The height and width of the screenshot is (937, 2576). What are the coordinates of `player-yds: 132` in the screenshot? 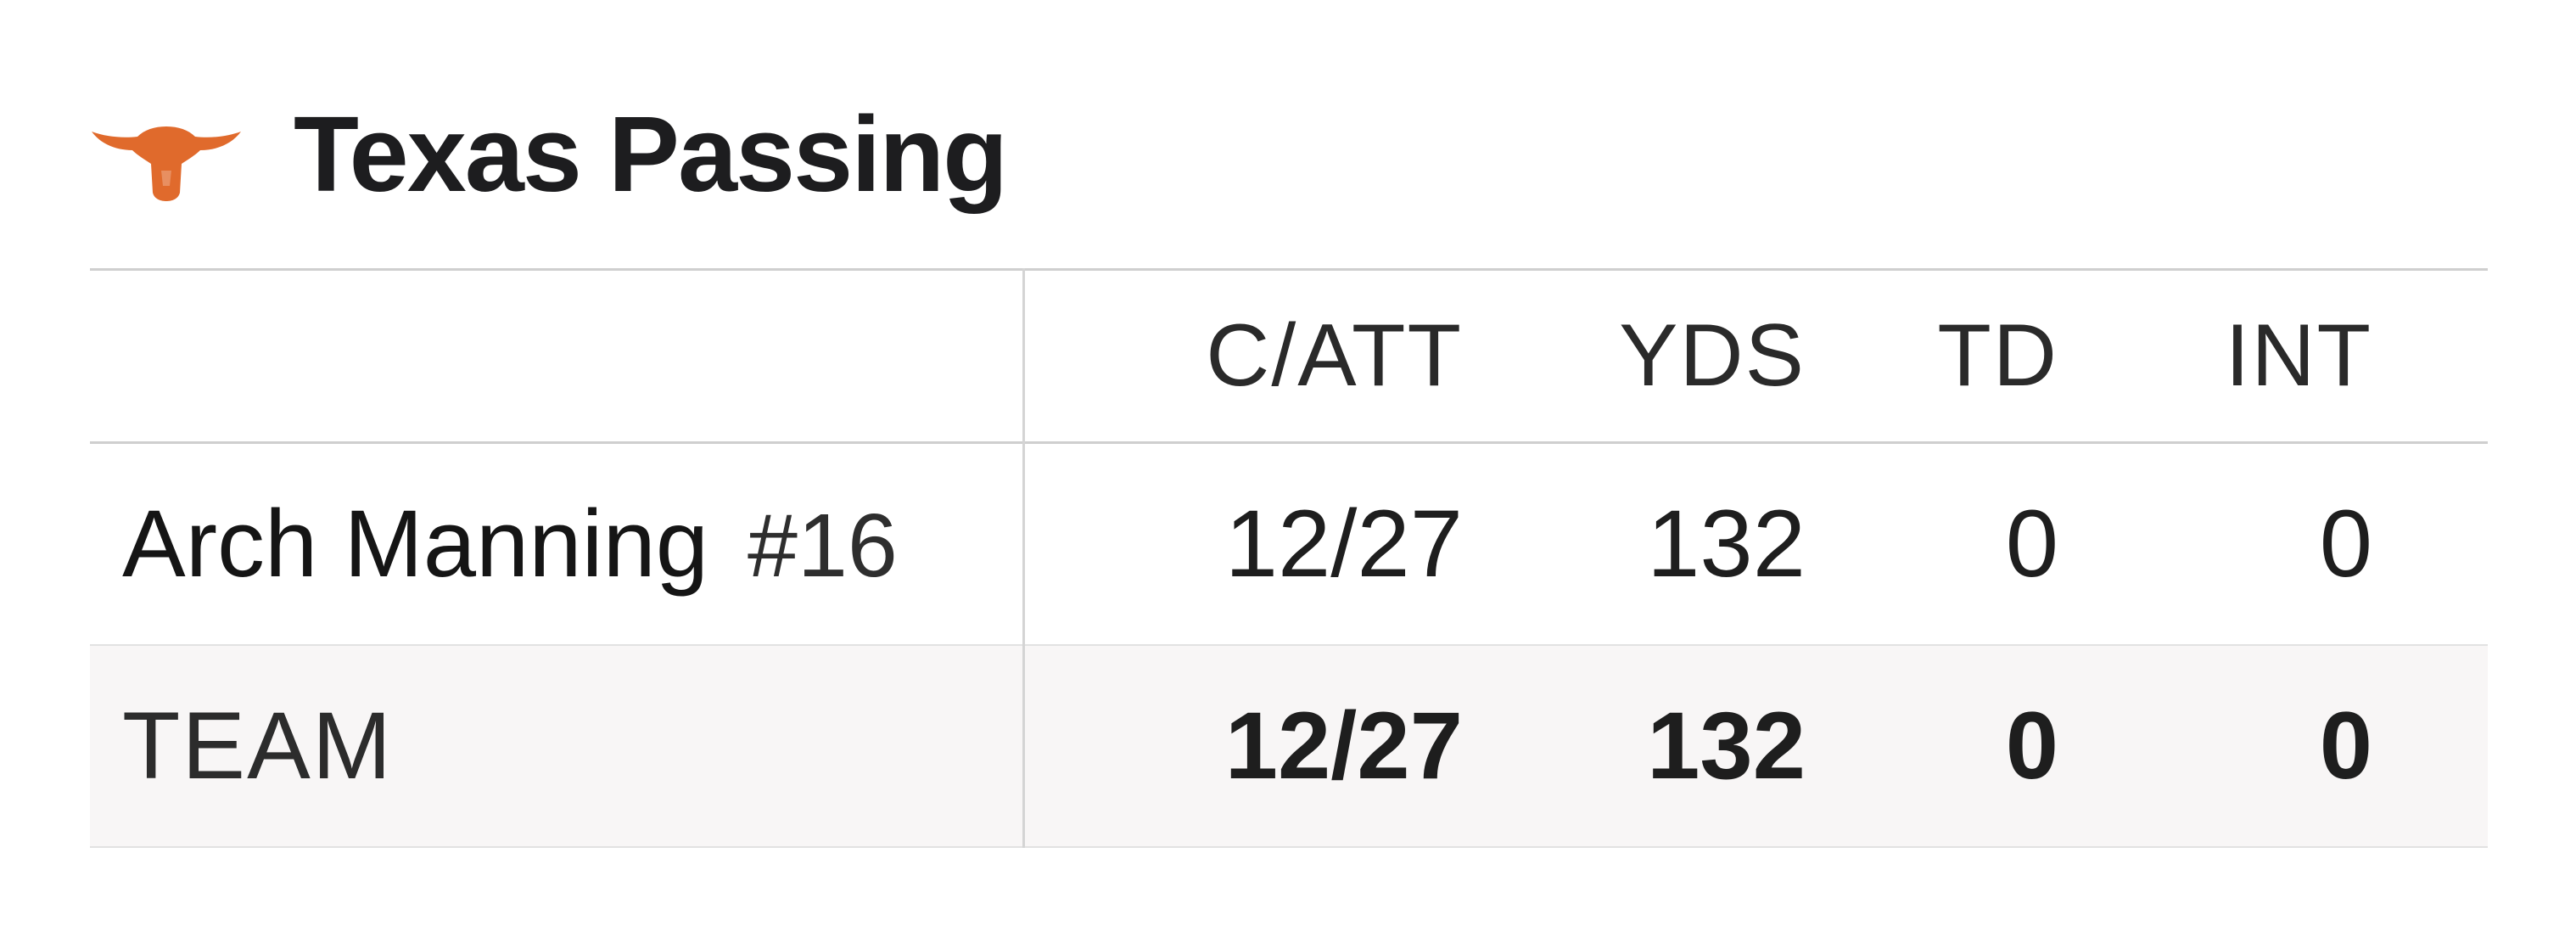 It's located at (1727, 545).